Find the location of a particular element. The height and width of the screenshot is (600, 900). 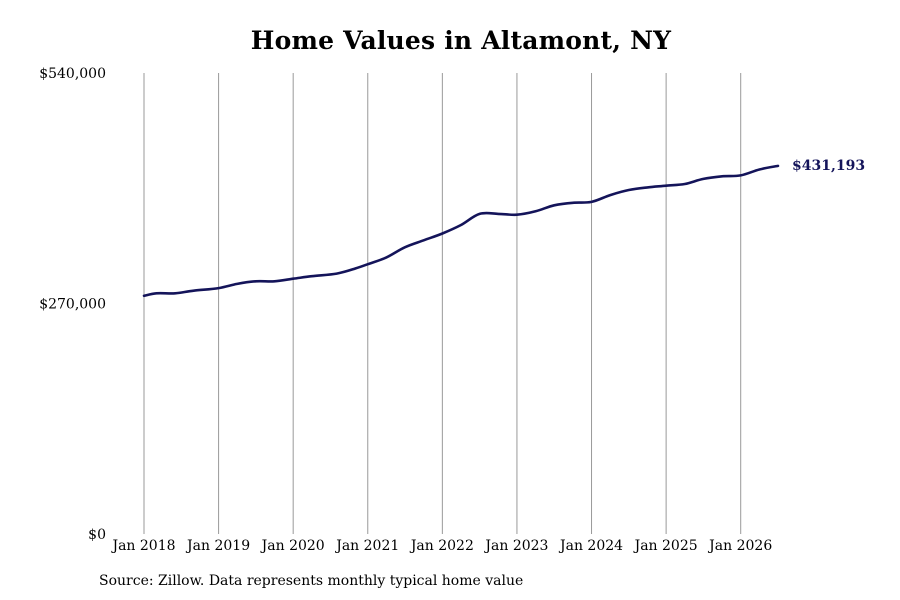

x-tick-label: Jan 2025 is located at coordinates (665, 546).